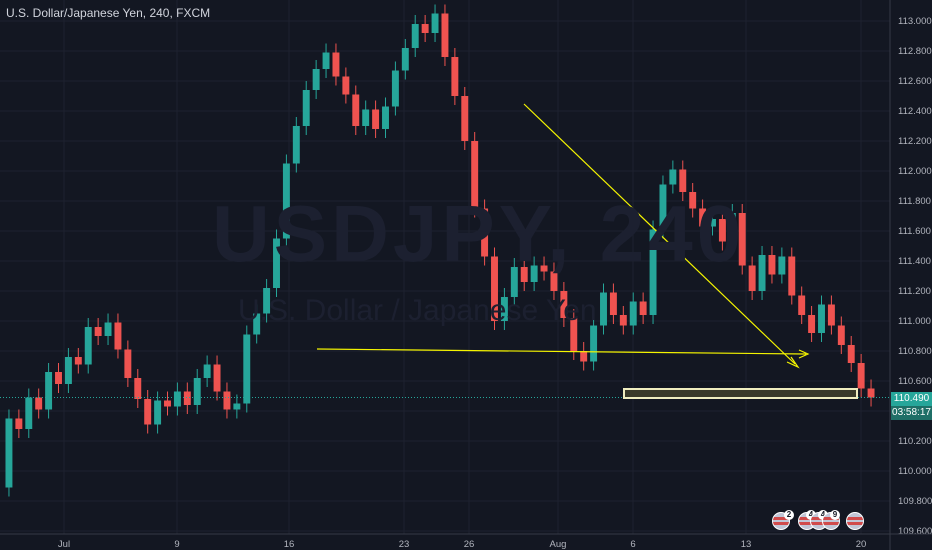  What do you see at coordinates (915, 381) in the screenshot?
I see `price-tick-label: 110.600` at bounding box center [915, 381].